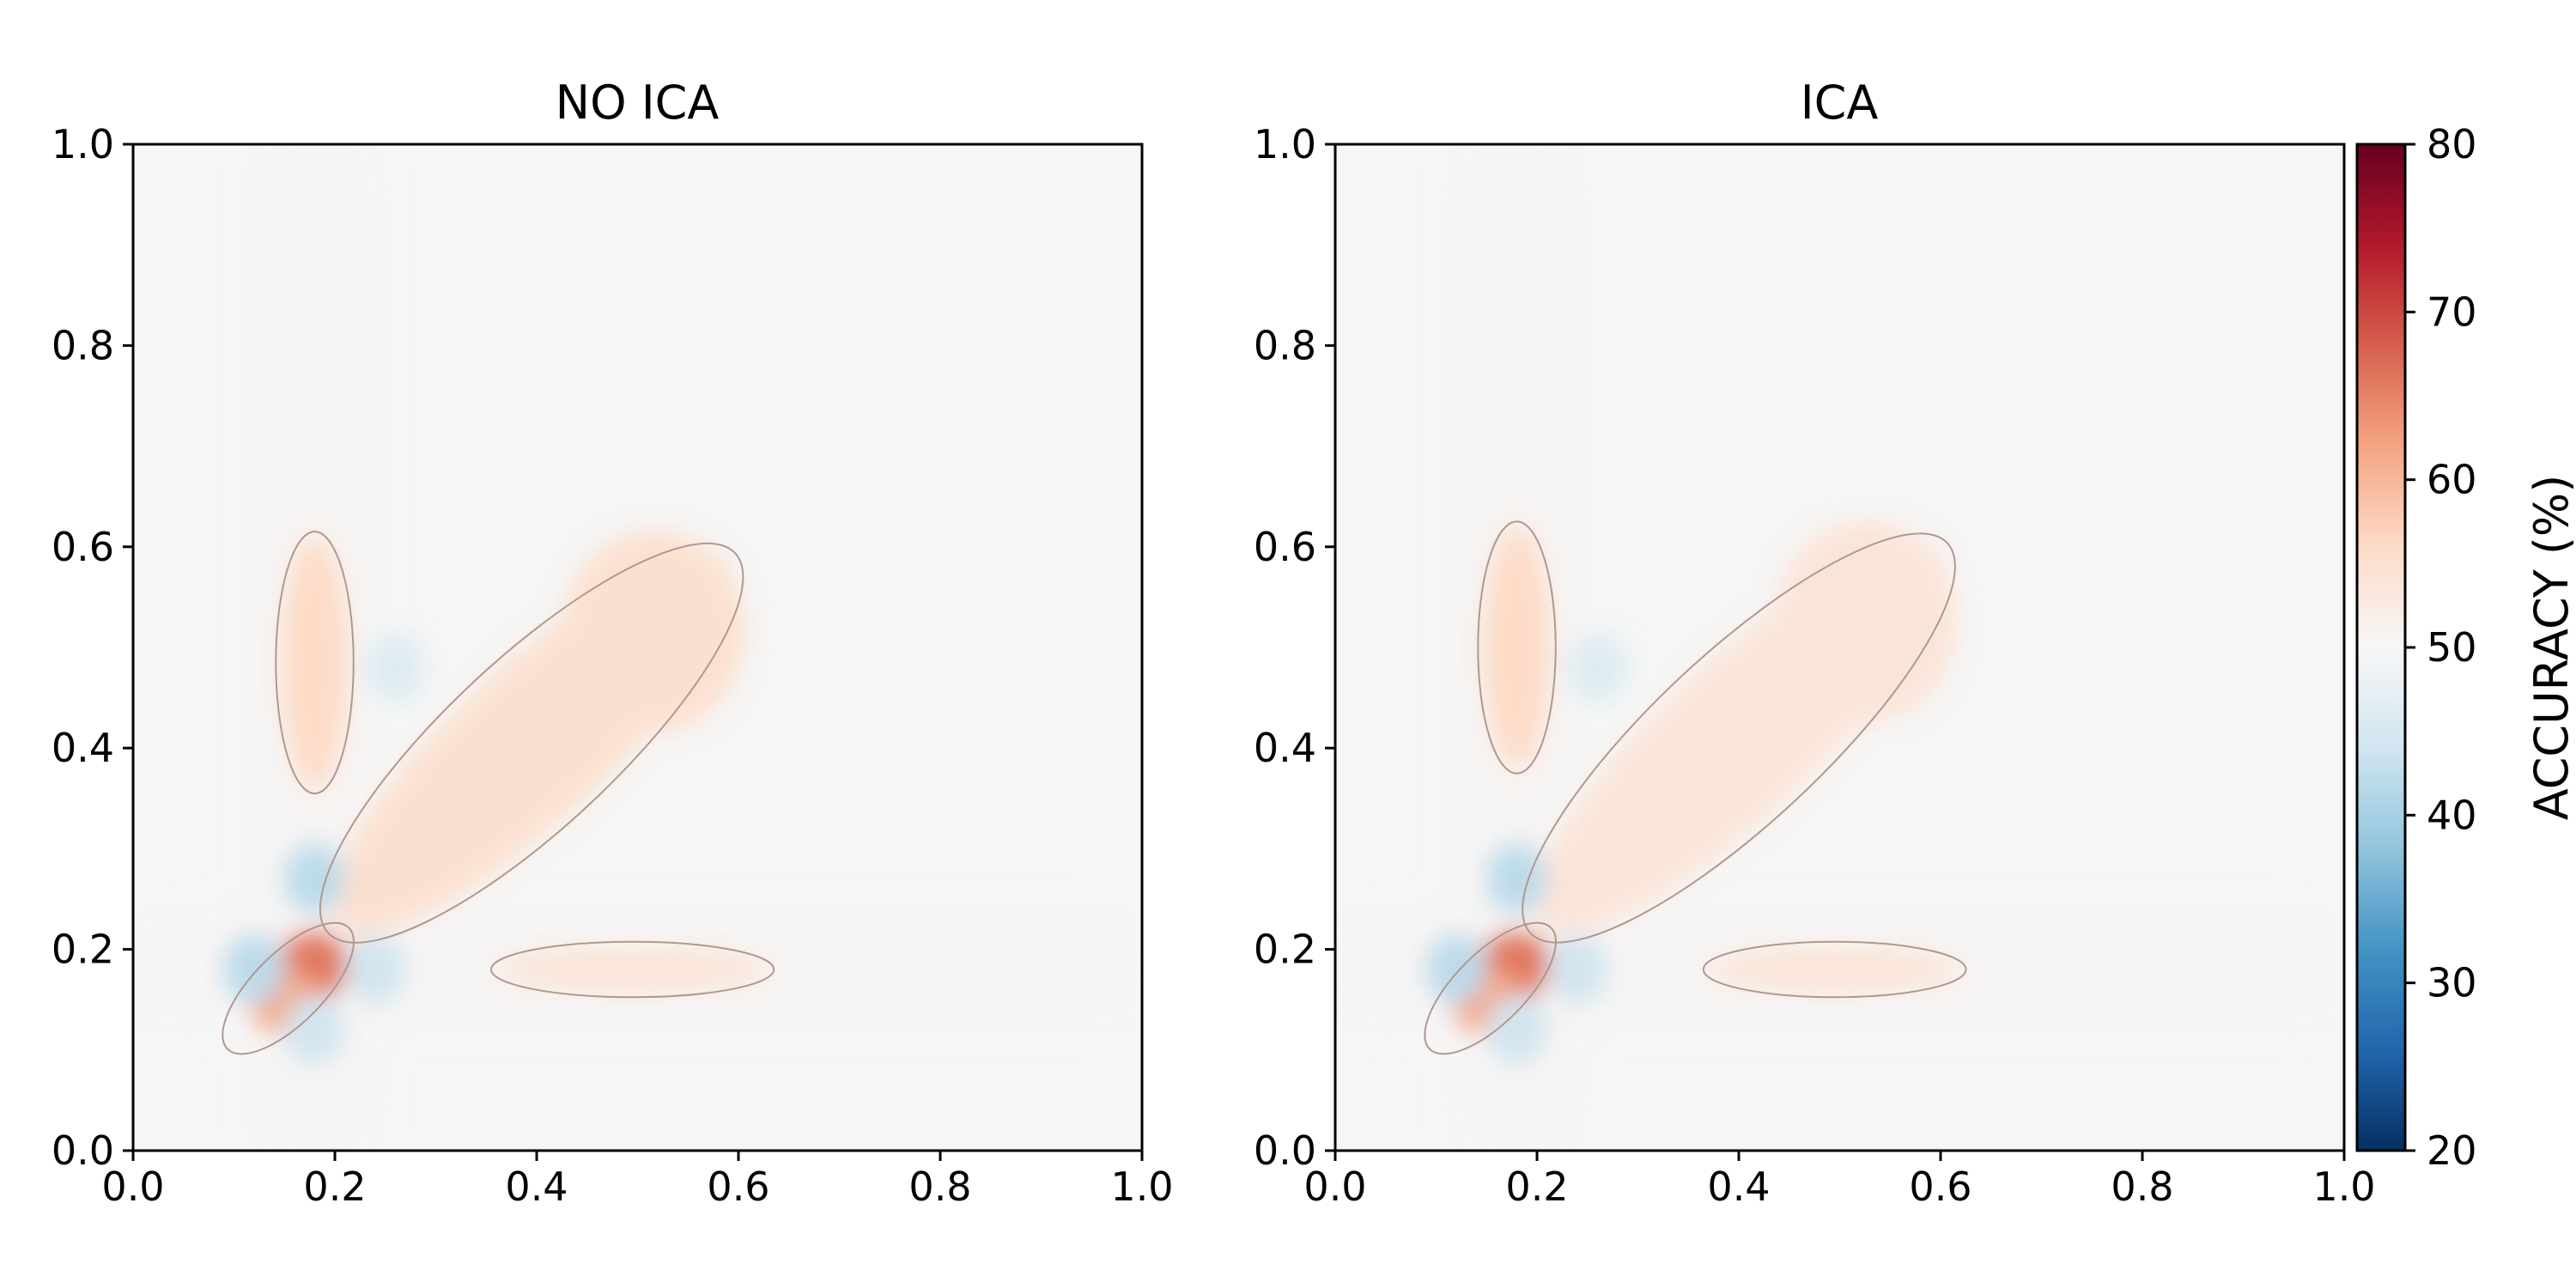 Image resolution: width=2576 pixels, height=1288 pixels. Describe the element at coordinates (2452, 815) in the screenshot. I see `colorbar-tick-label: 40` at that location.